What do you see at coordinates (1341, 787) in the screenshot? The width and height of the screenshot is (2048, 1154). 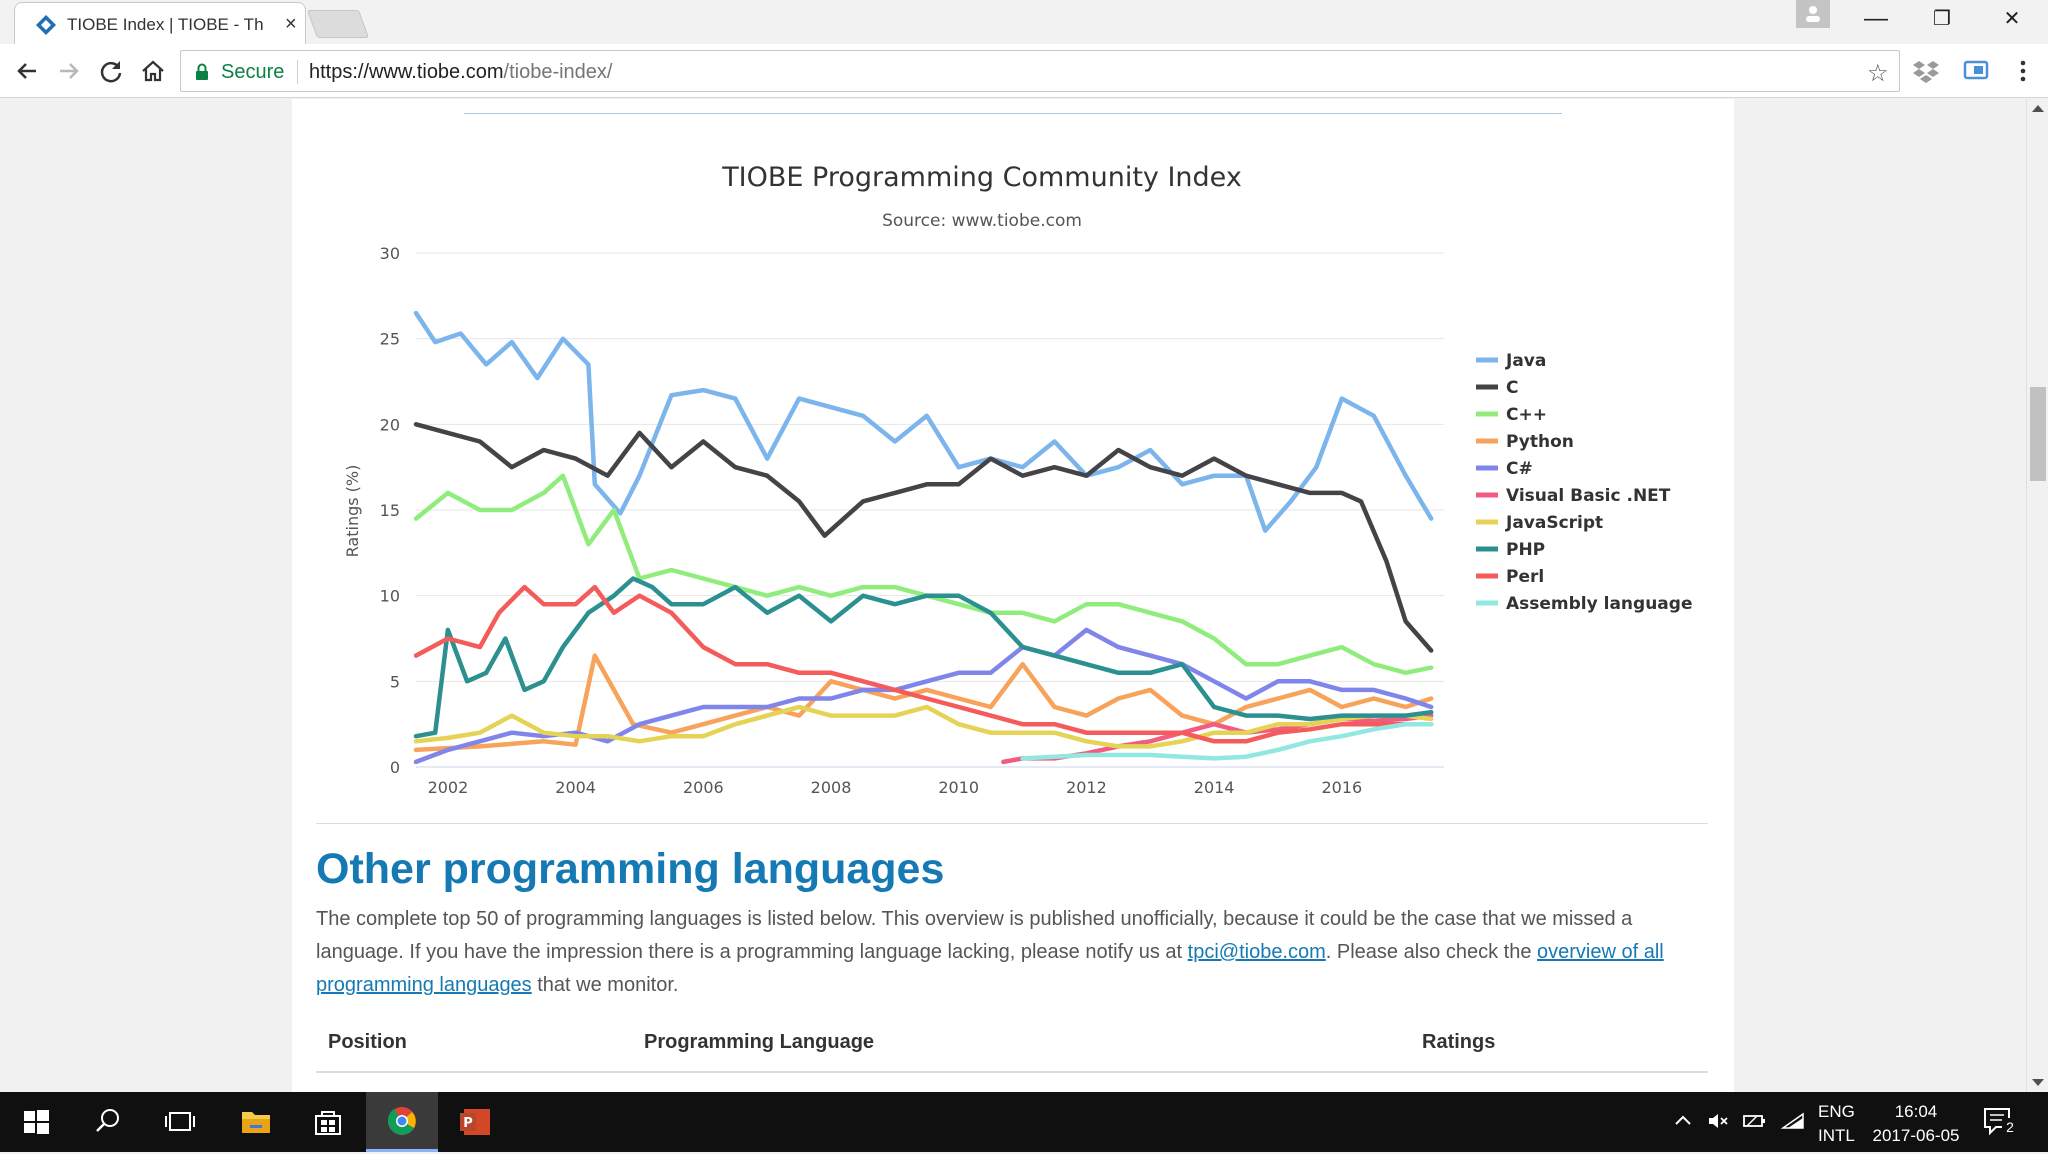 I see `x-tick-label: 2016` at bounding box center [1341, 787].